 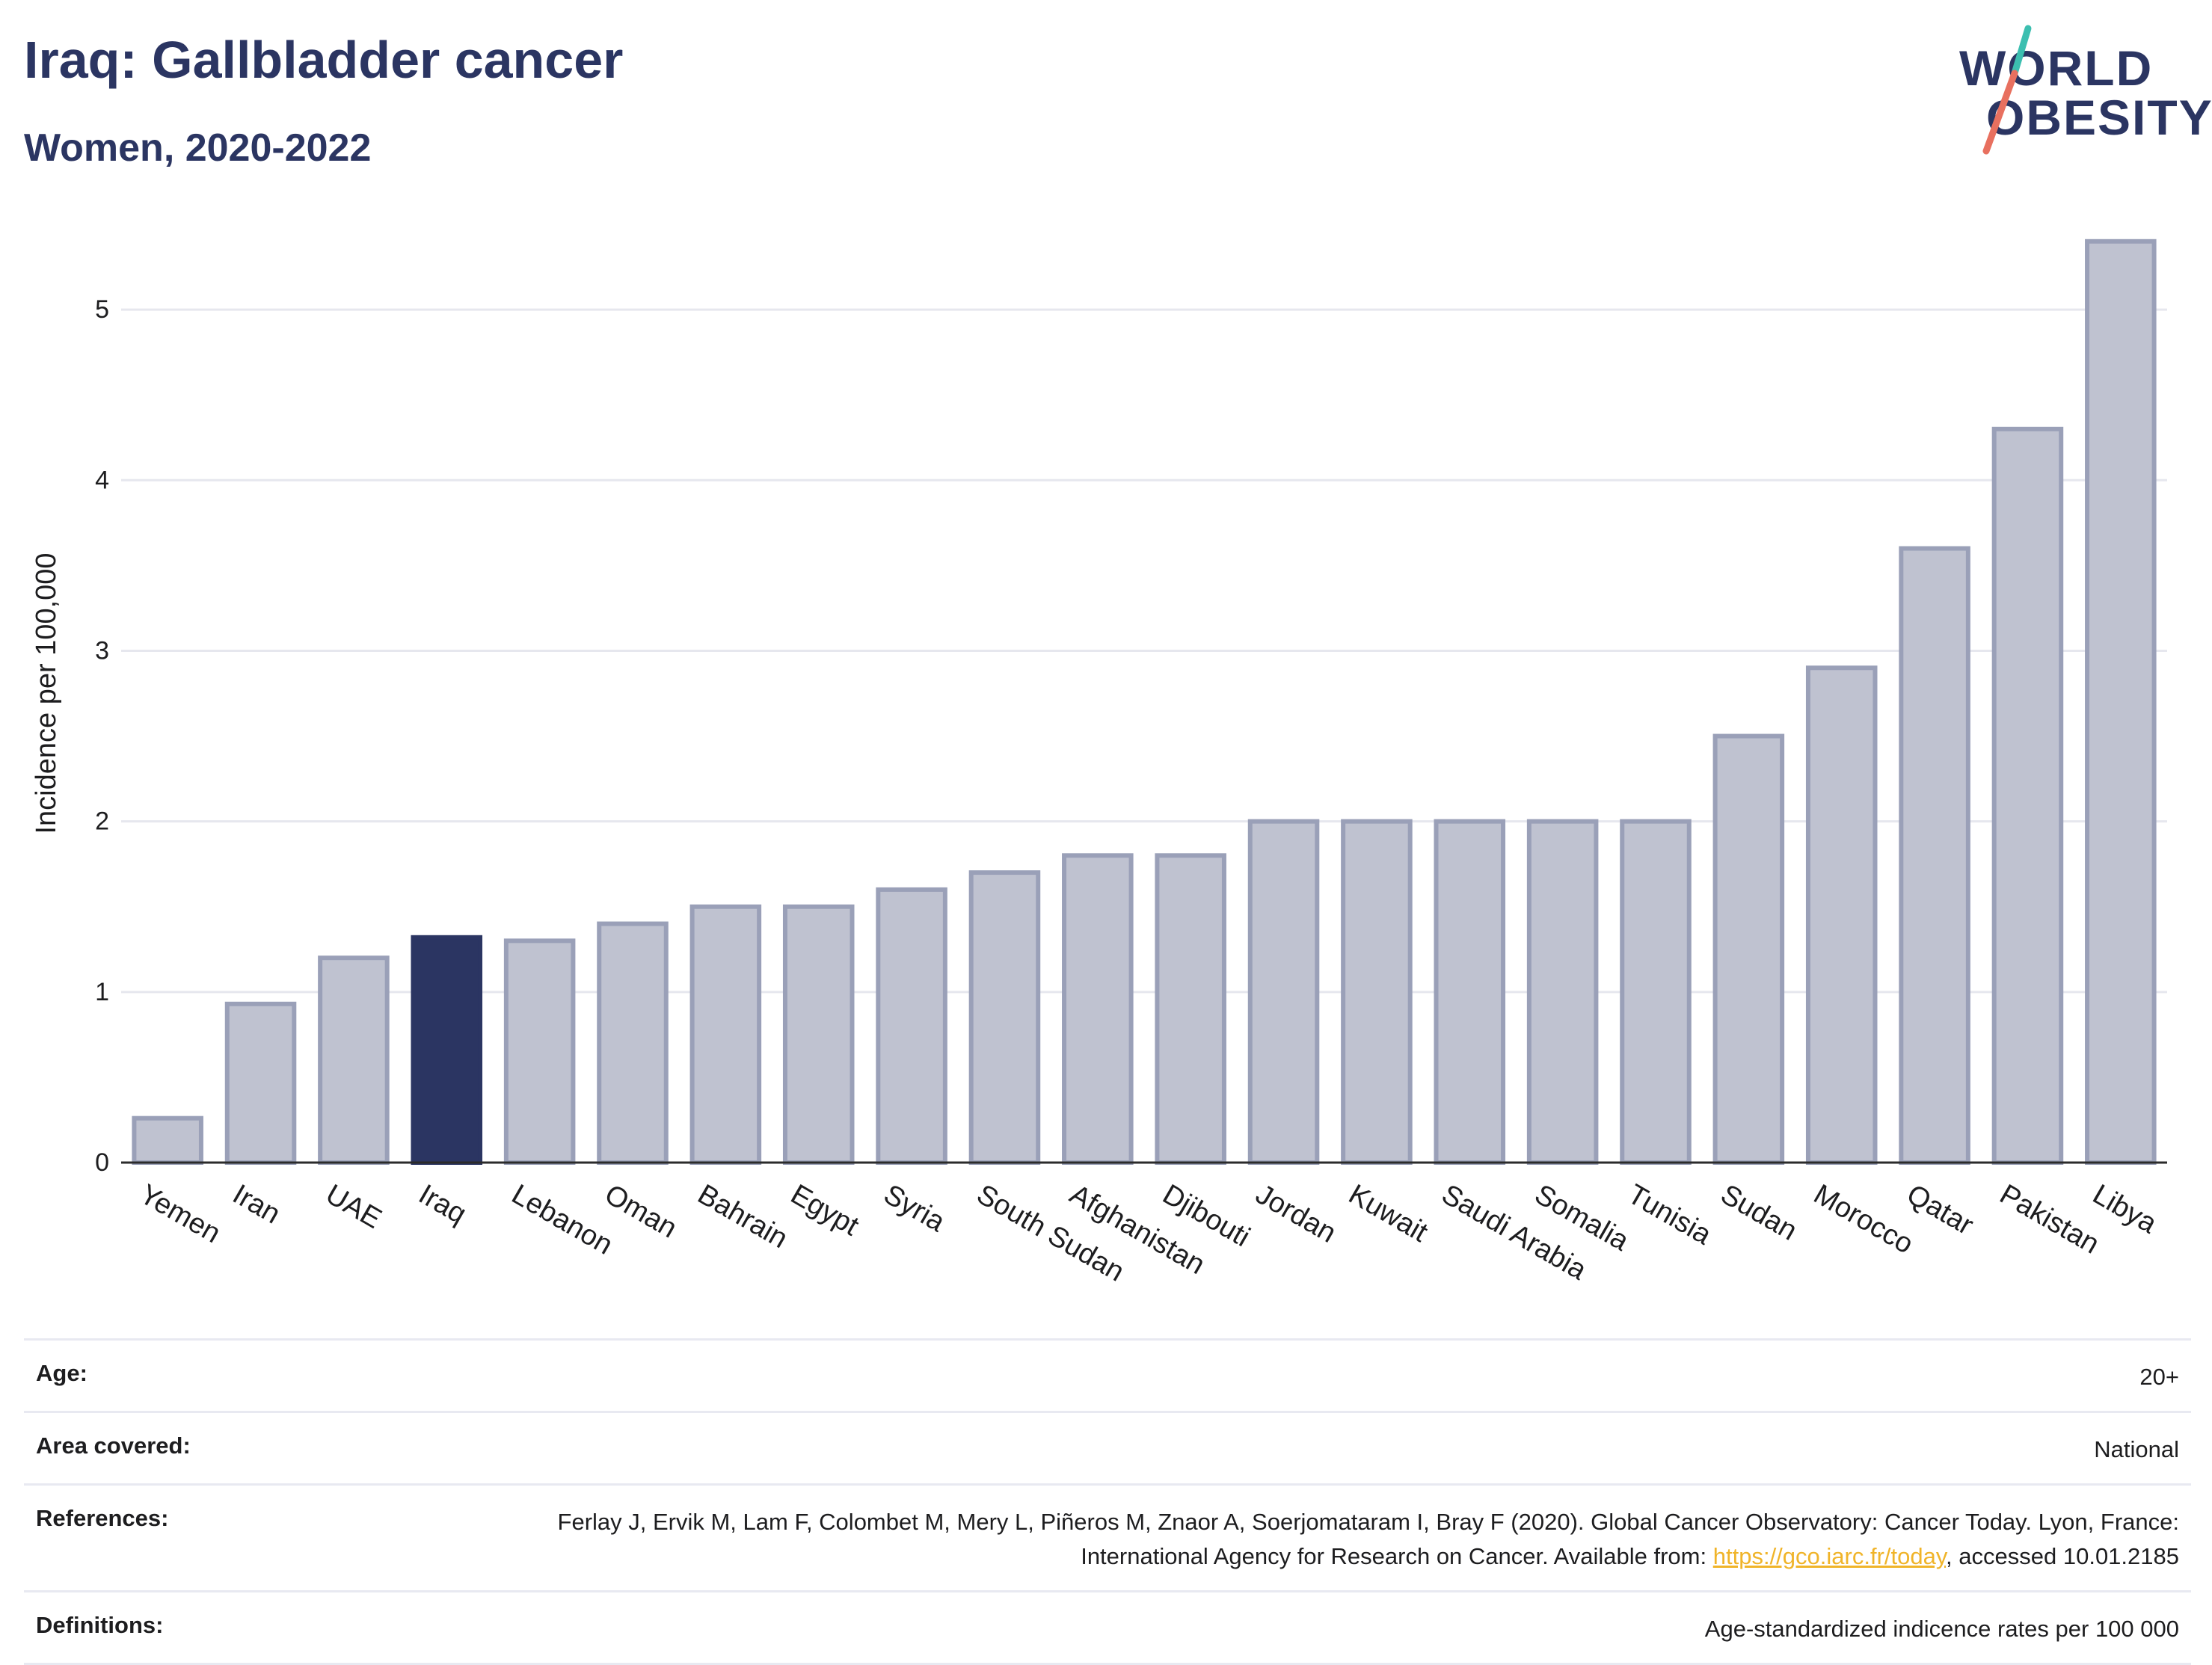 I want to click on world-obesity-logo: WORLD OBESITY, so click(x=2082, y=89).